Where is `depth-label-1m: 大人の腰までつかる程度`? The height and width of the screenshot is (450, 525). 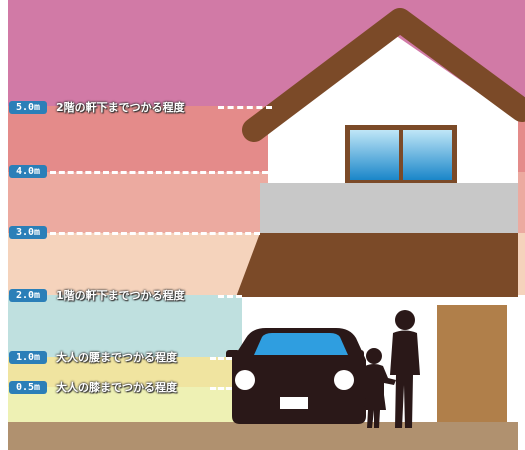
depth-label-1m: 大人の腰までつかる程度 is located at coordinates (116, 357).